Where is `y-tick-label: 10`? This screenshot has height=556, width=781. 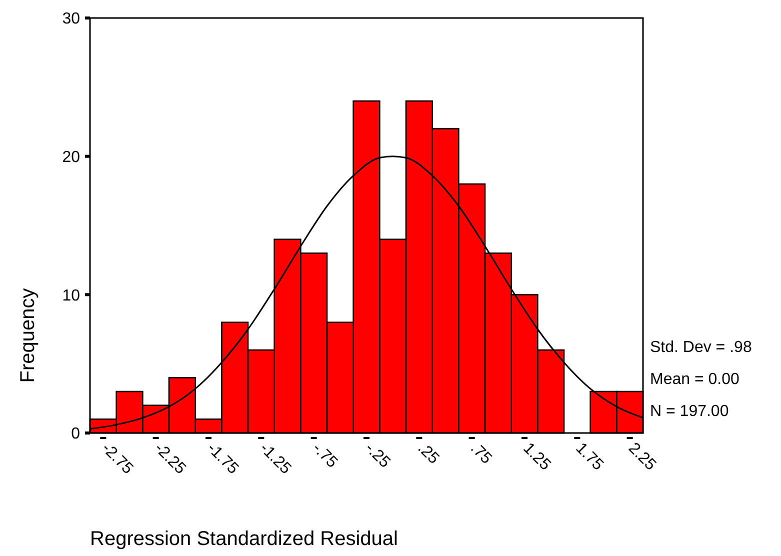 y-tick-label: 10 is located at coordinates (71, 295).